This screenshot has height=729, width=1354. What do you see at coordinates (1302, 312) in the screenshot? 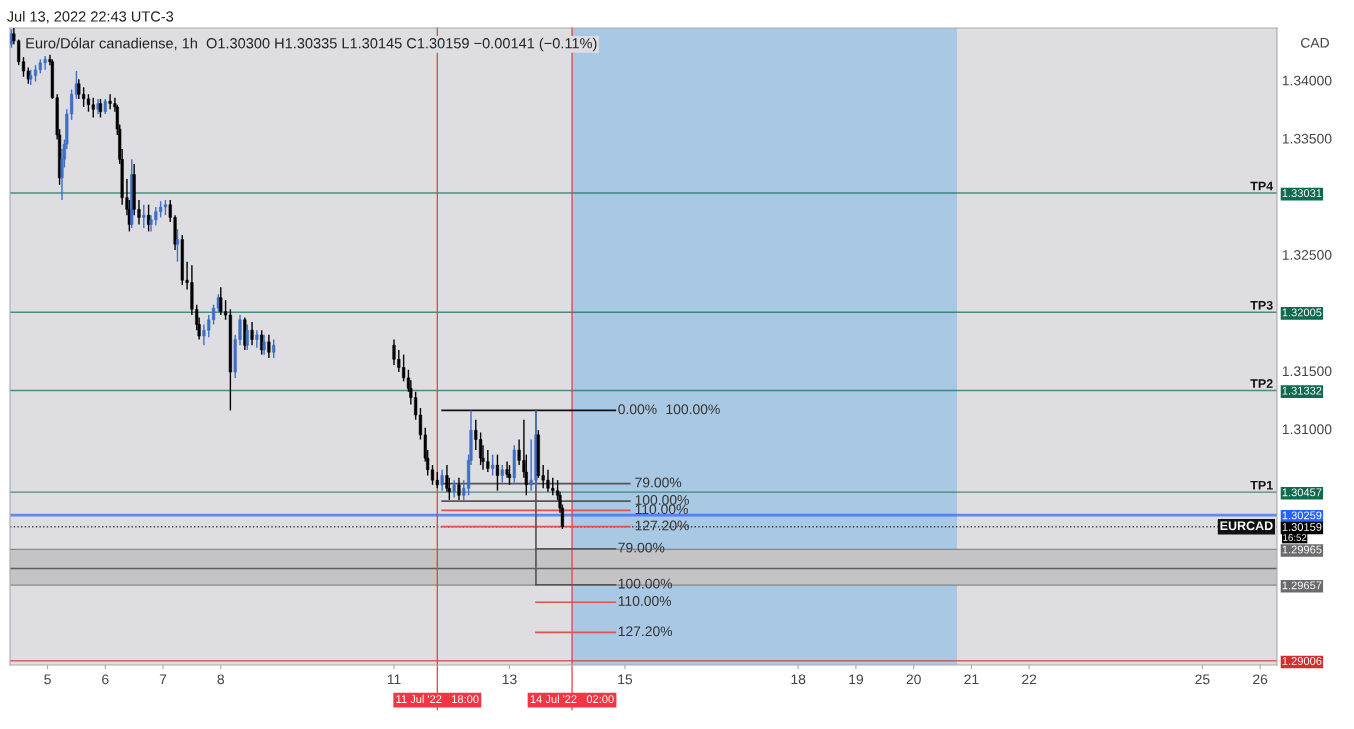
I see `y-tick-label: 1.32005` at bounding box center [1302, 312].